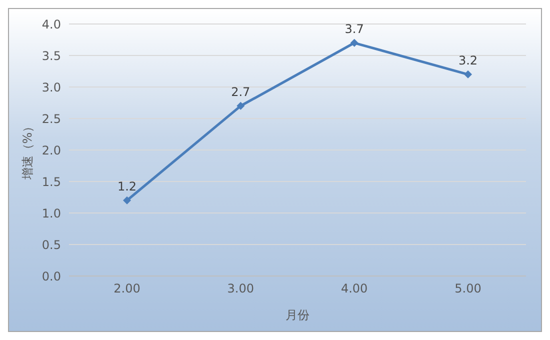  What do you see at coordinates (127, 186) in the screenshot?
I see `data-label: 1.2` at bounding box center [127, 186].